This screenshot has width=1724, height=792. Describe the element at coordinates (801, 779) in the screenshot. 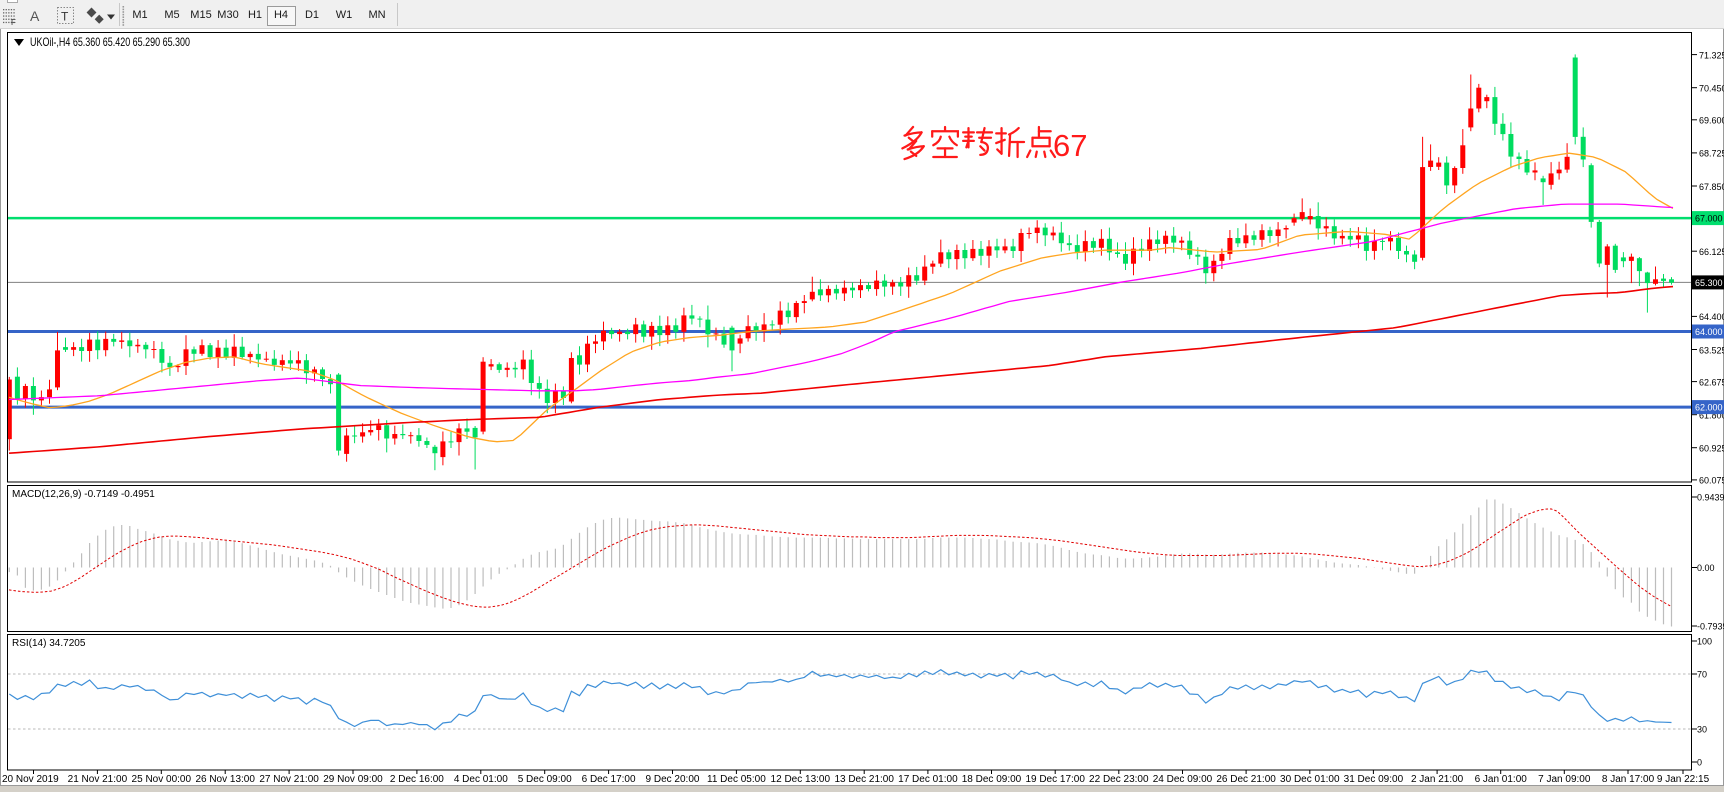

I see `svg-text: 12 Dec 13:00` at that location.